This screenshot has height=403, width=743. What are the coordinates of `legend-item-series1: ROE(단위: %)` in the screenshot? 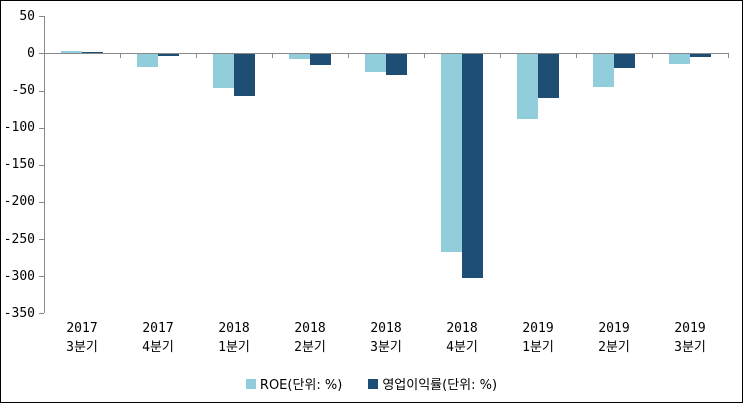 It's located at (294, 383).